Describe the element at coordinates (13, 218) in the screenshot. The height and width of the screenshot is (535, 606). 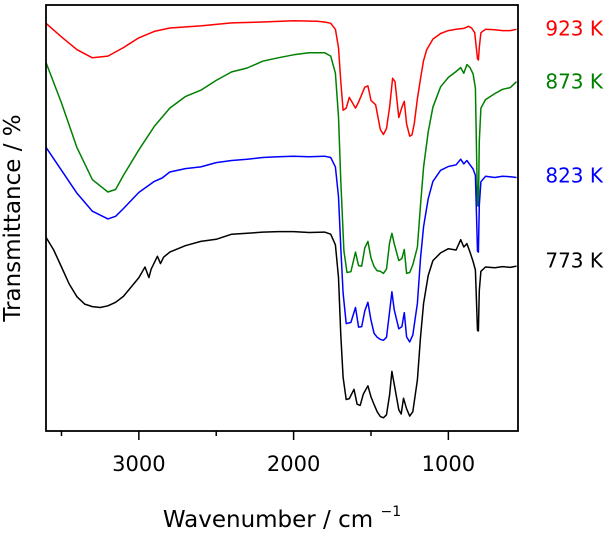
I see `y-axis-title: Transmittance / %` at that location.